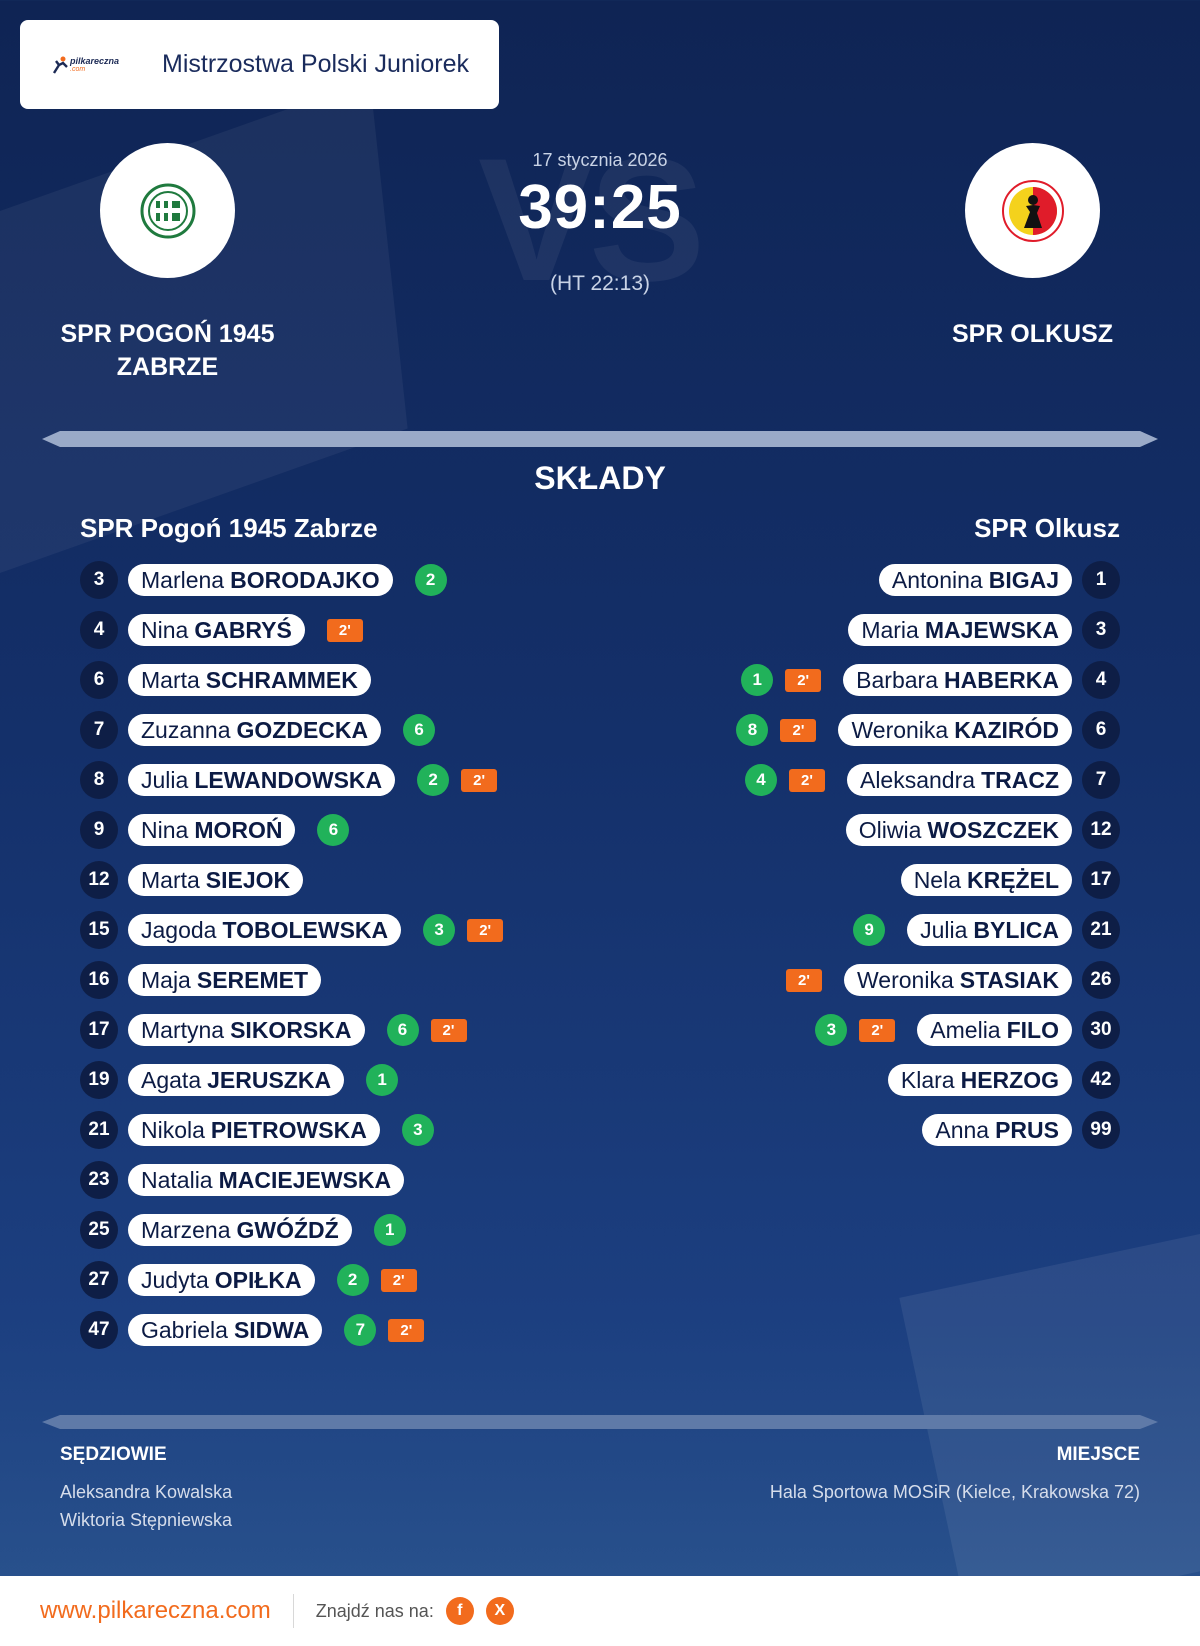  What do you see at coordinates (99, 830) in the screenshot?
I see `player-number: 9` at bounding box center [99, 830].